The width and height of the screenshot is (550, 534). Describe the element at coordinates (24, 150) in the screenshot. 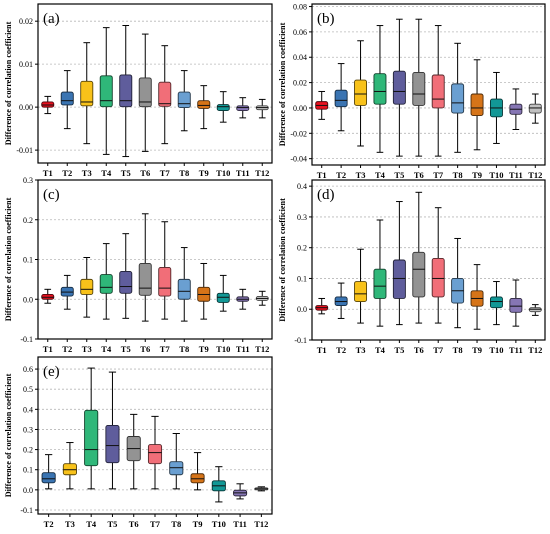

I see `y-tick-label: -0.01` at that location.